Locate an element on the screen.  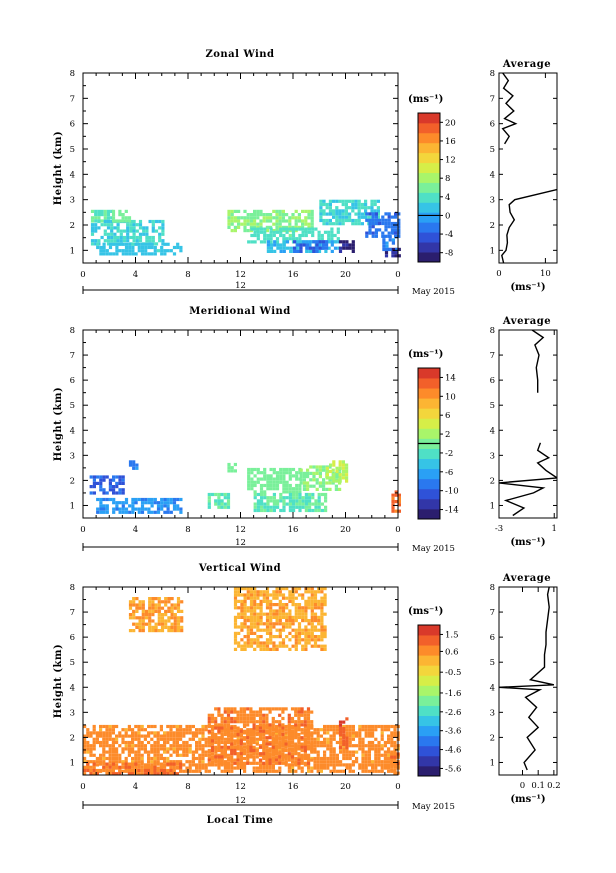
colorbar-tick-label: -6 is located at coordinates (449, 473).